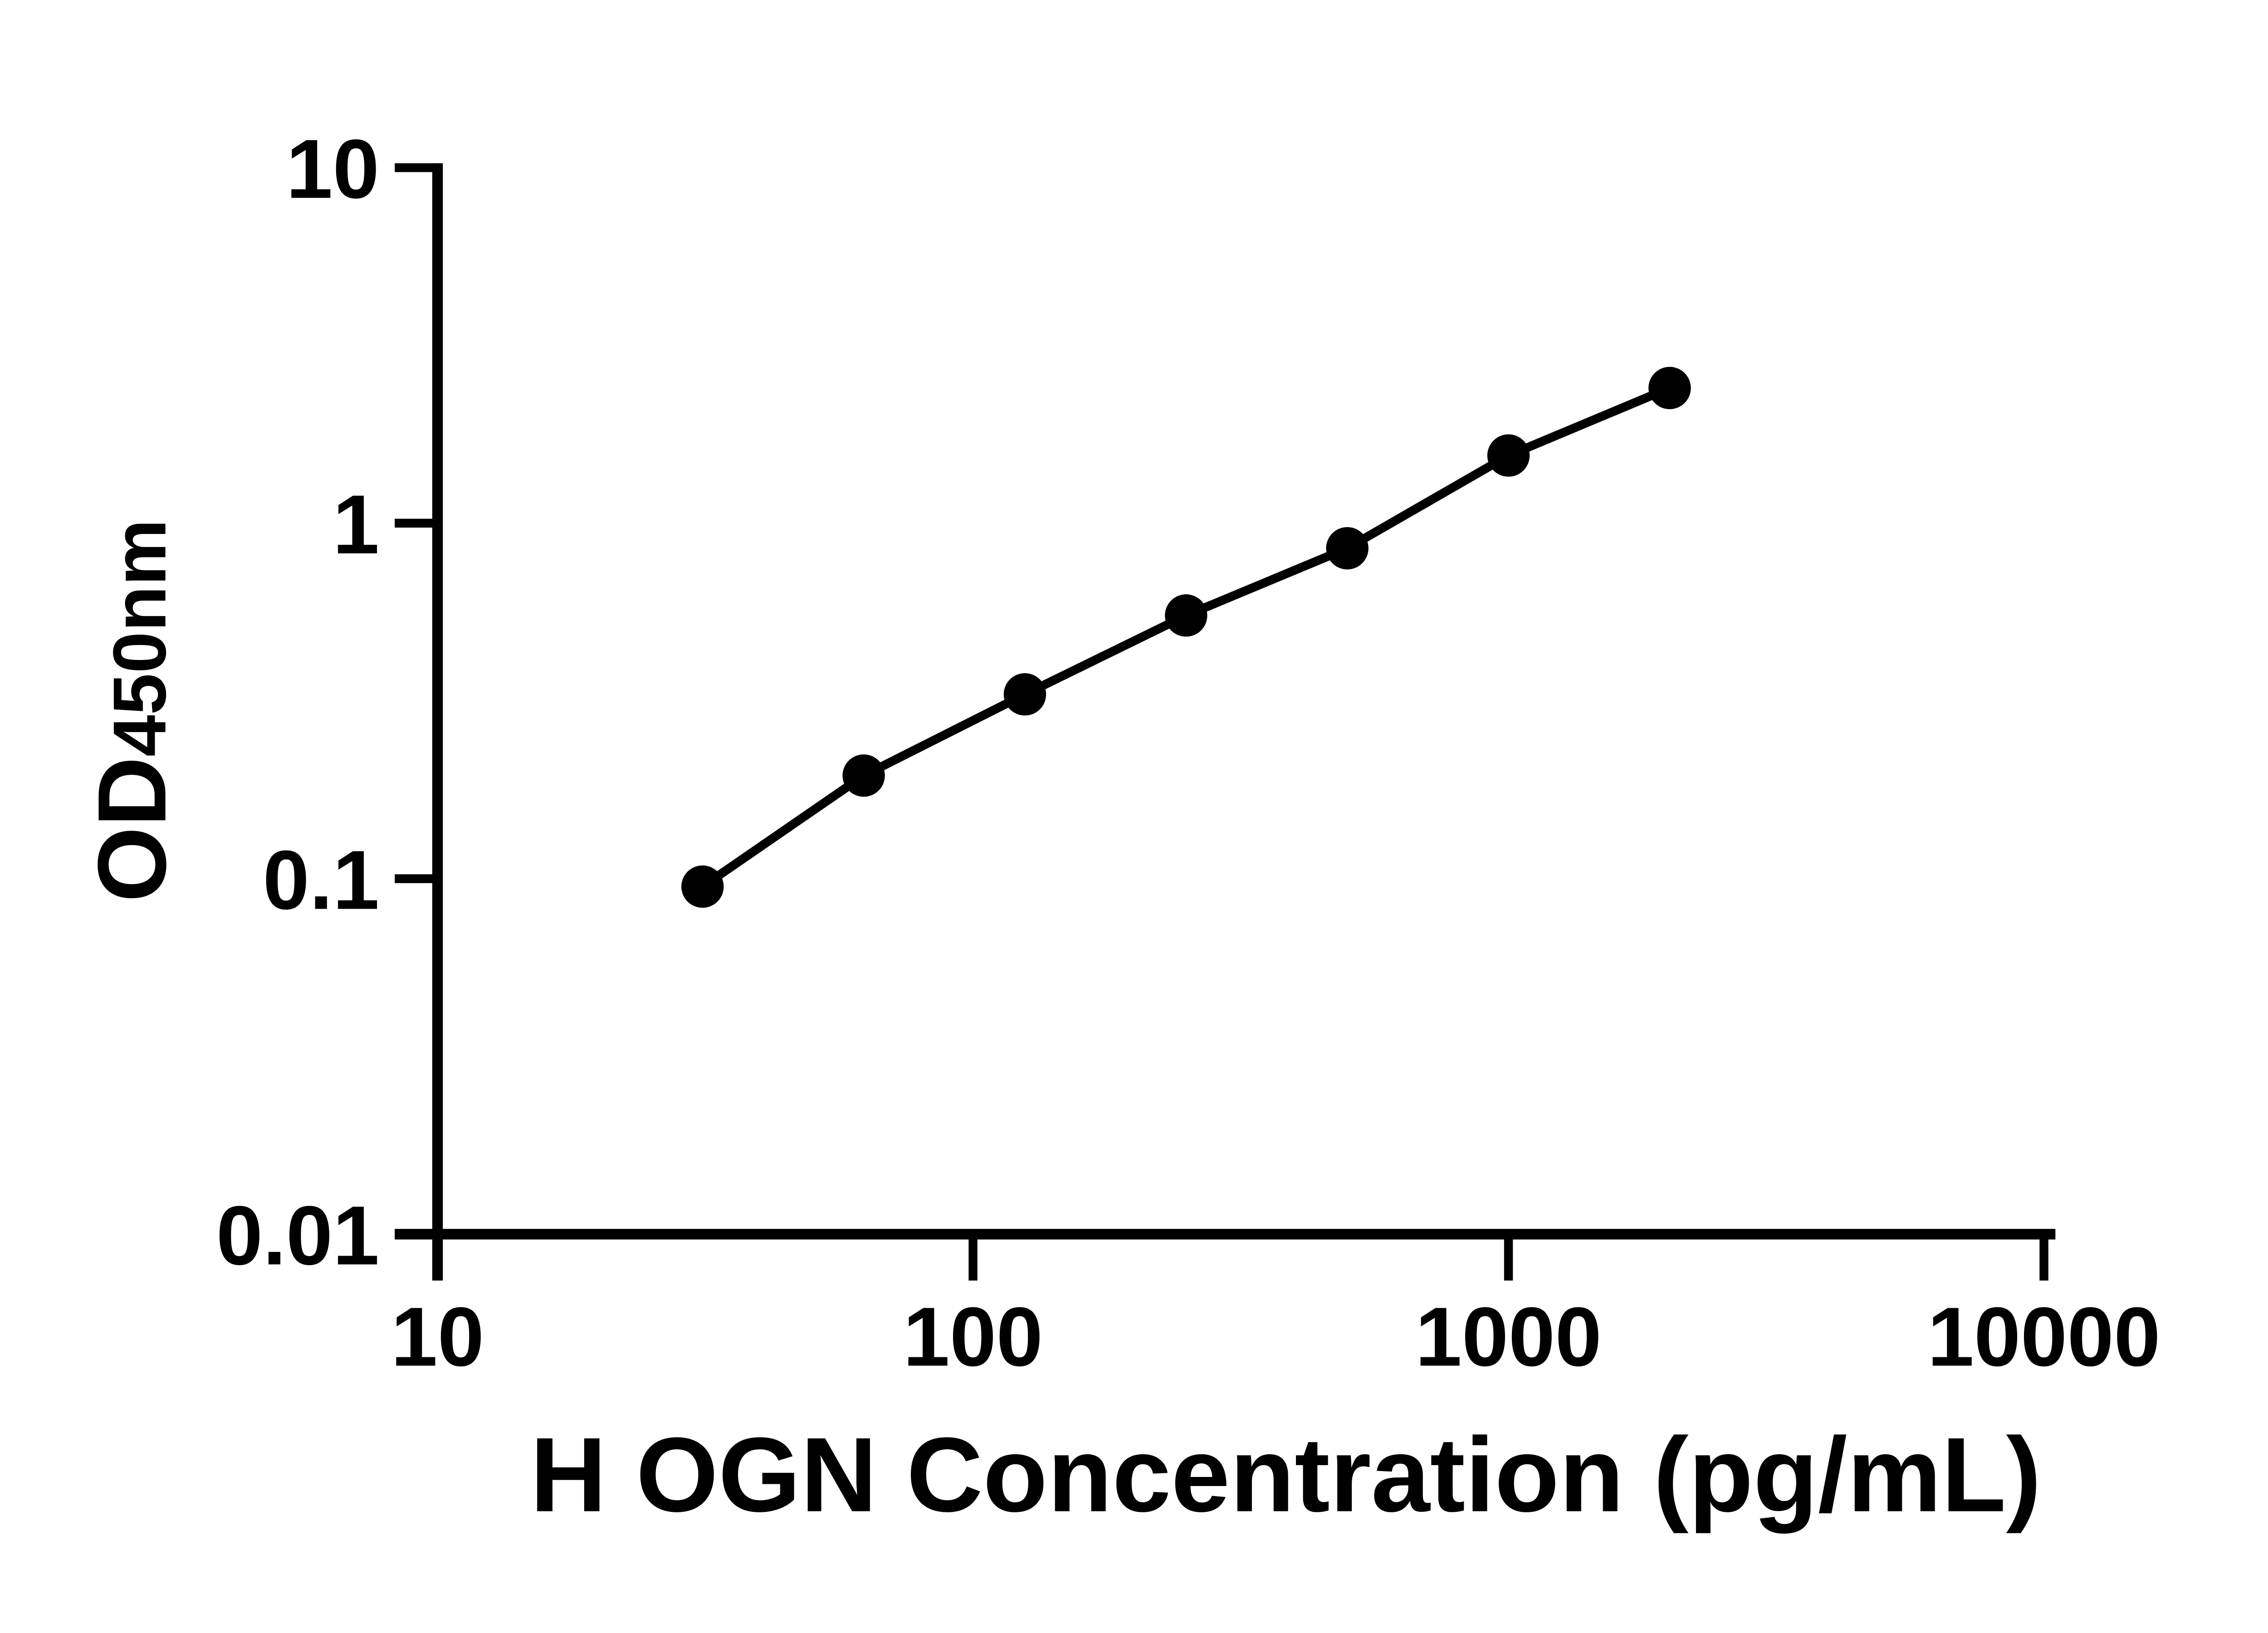 Image resolution: width=2268 pixels, height=1633 pixels. Describe the element at coordinates (357, 525) in the screenshot. I see `y-tick-label: 1` at that location.